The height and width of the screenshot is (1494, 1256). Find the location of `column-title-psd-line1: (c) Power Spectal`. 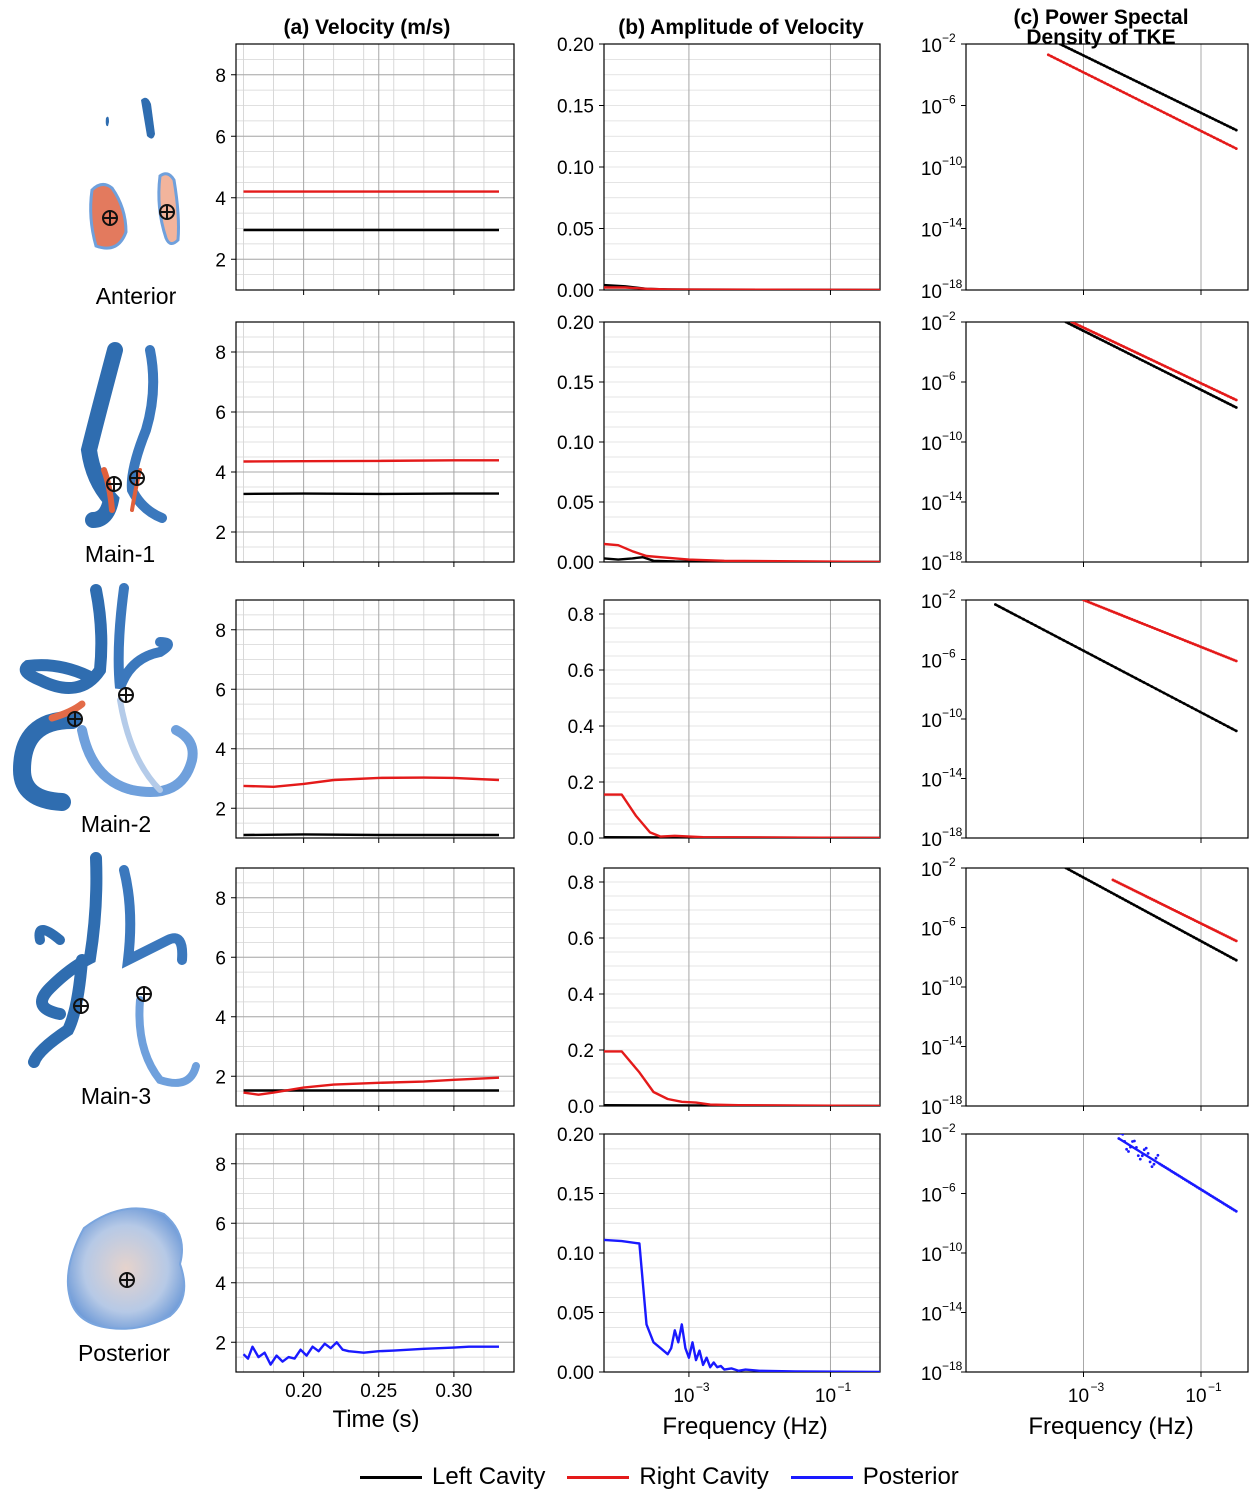

column-title-psd-line1: (c) Power Spectal is located at coordinates (1101, 17).